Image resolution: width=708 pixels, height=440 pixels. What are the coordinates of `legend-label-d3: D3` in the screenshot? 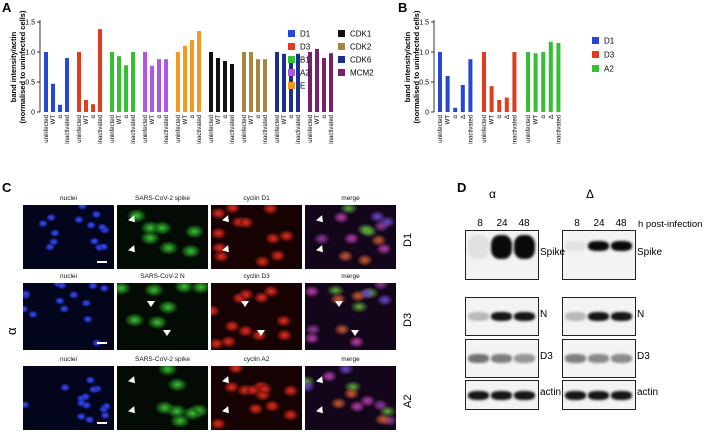 It's located at (305, 47).